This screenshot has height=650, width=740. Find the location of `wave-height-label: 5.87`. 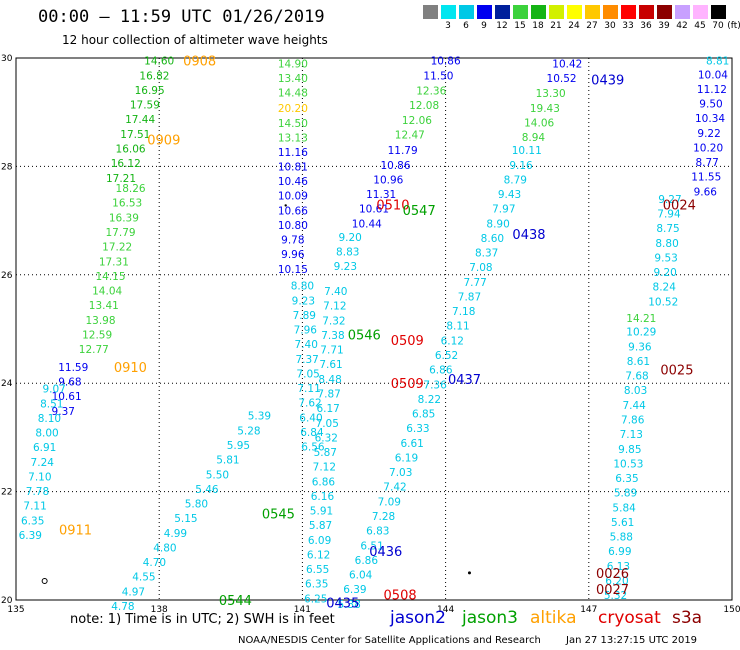

wave-height-label: 5.87 is located at coordinates (325, 453).